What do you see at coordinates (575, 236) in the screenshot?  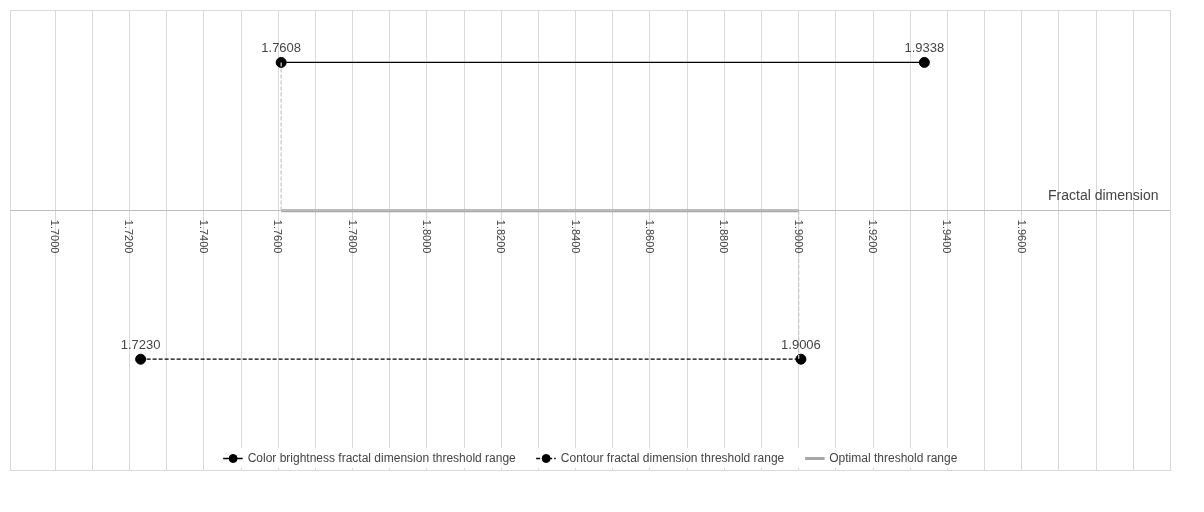 I see `x-tick-label: 1.8400` at bounding box center [575, 236].